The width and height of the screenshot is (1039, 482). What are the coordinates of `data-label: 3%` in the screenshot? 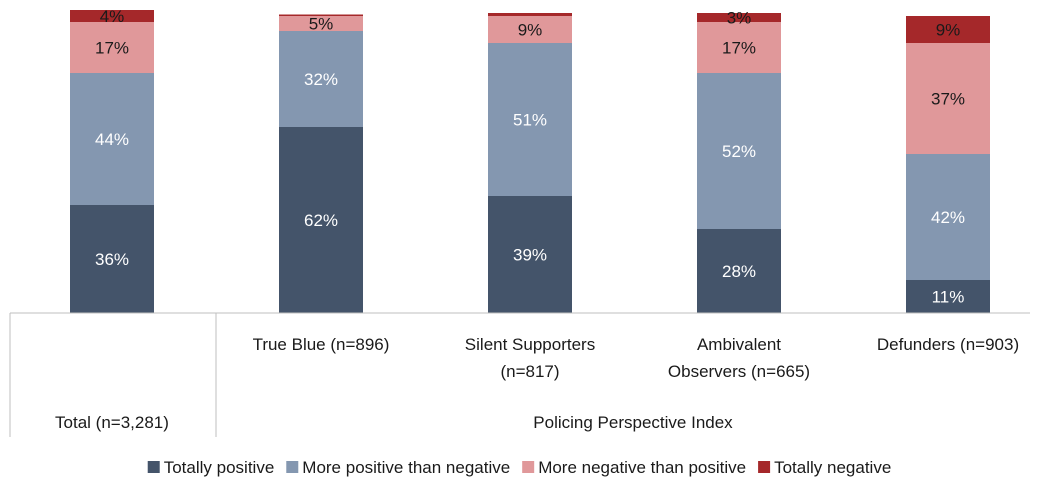 It's located at (739, 18).